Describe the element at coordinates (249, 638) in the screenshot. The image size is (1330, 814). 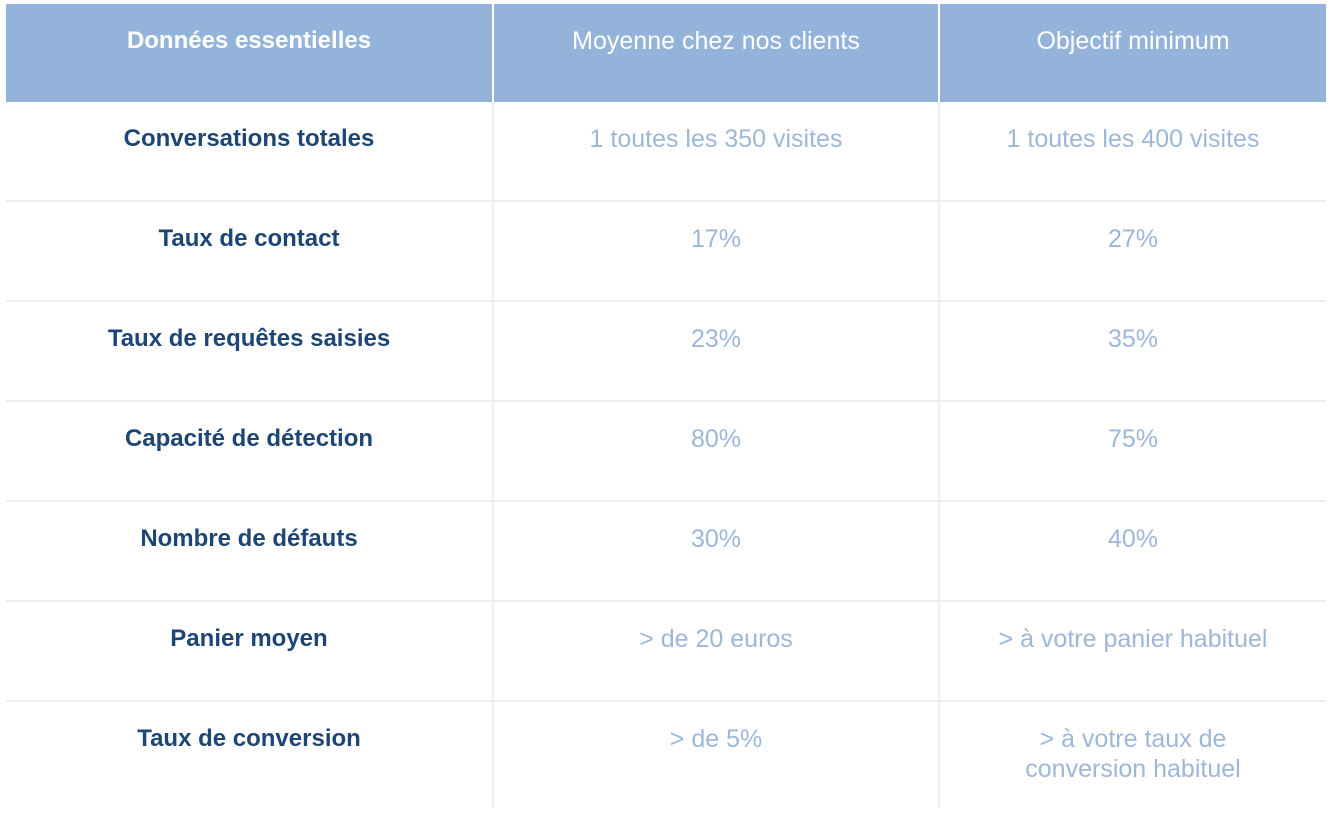
I see `row-label: Panier moyen` at that location.